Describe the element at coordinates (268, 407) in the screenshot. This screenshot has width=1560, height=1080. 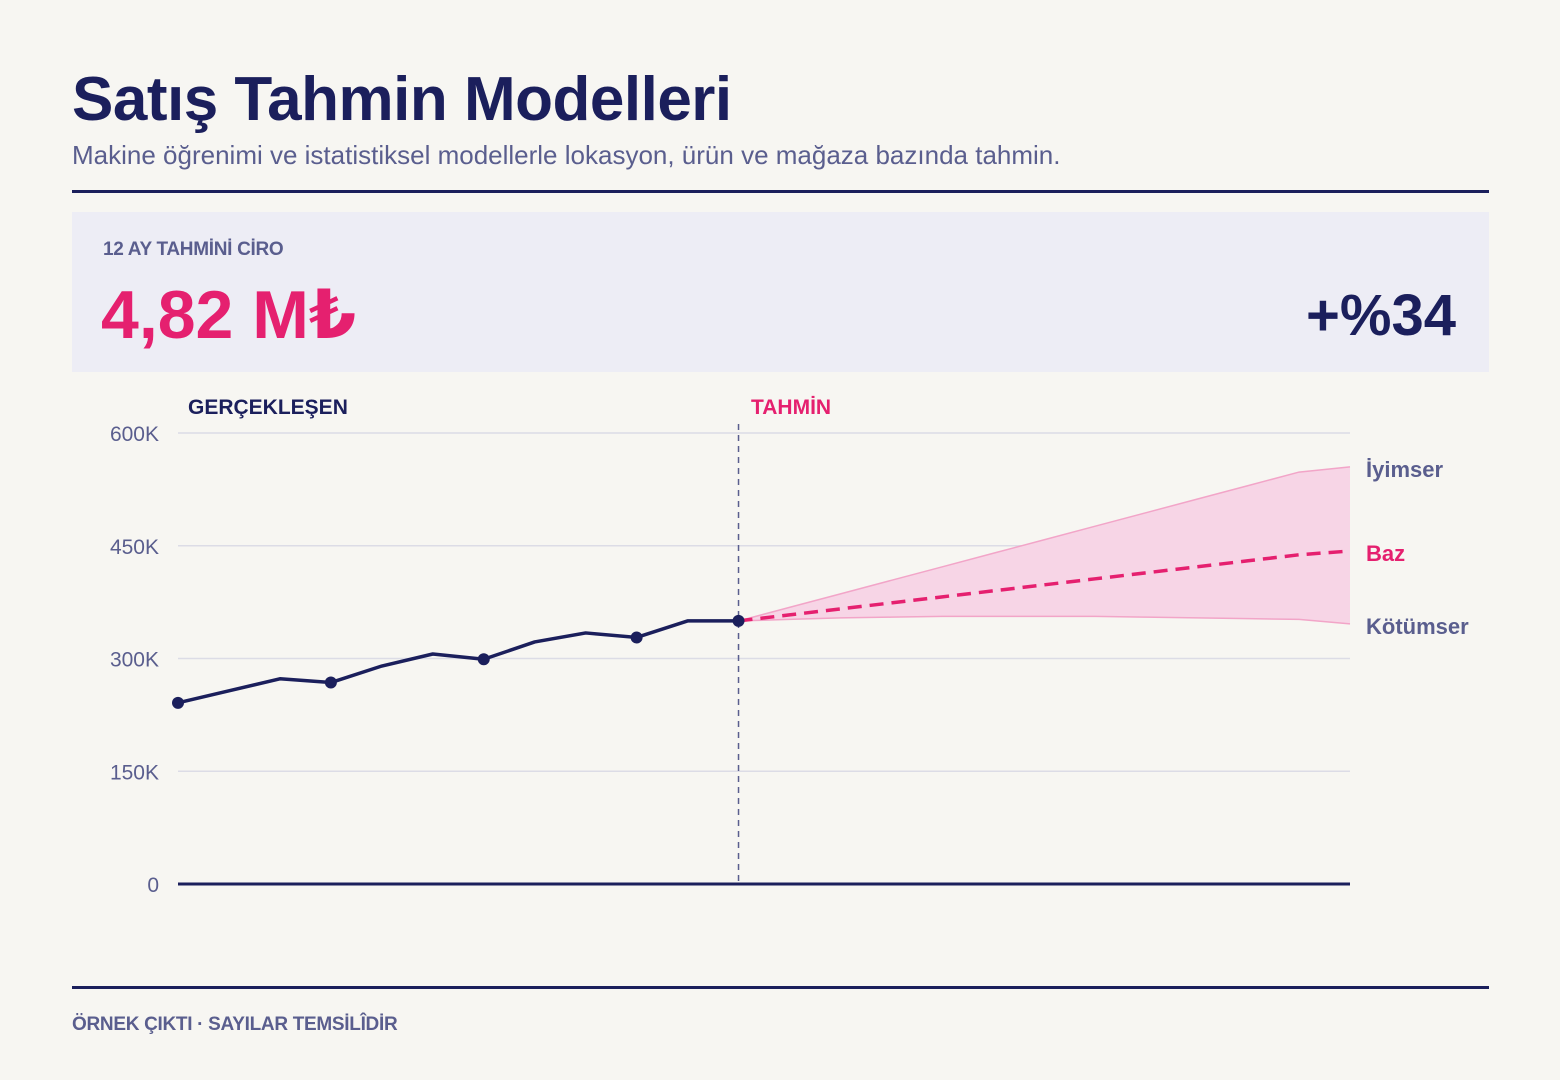
I see `actual-region-label: GERÇEKLEŞEN` at that location.